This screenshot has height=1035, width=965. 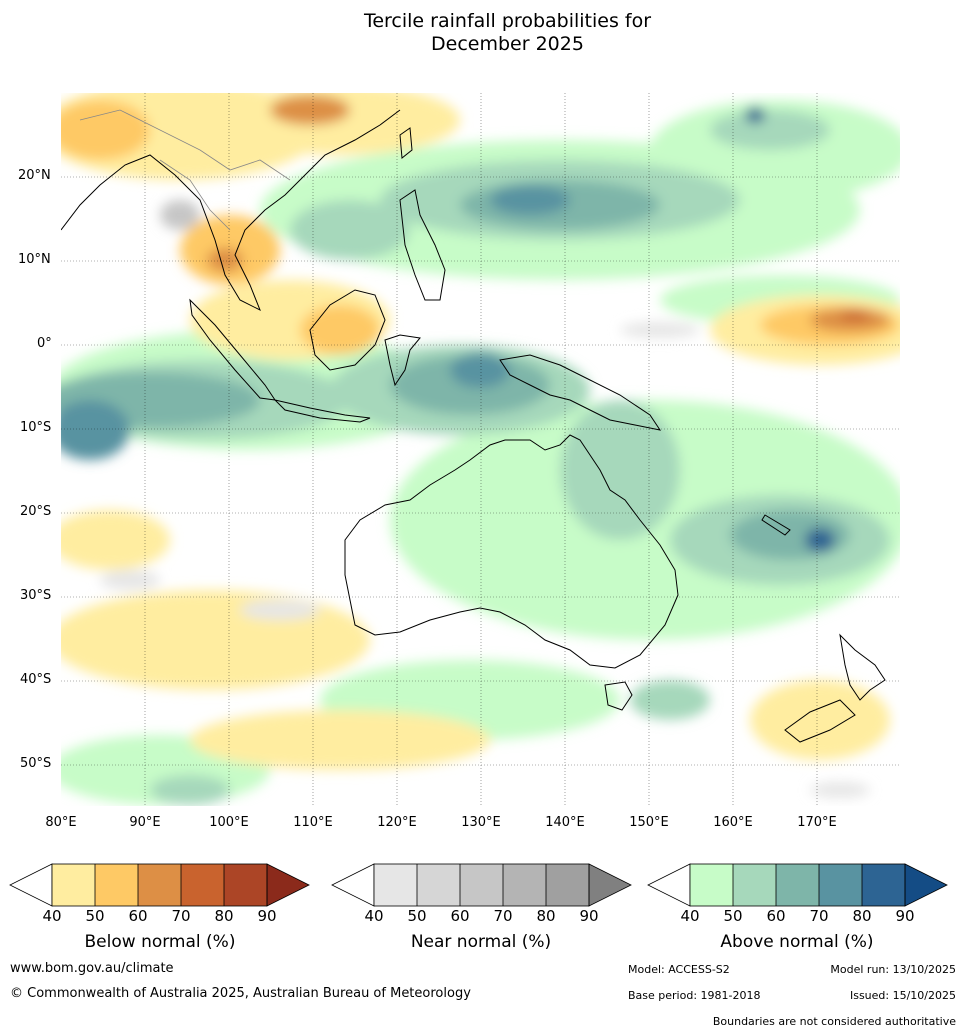 I want to click on lon-label: 140°E, so click(x=565, y=822).